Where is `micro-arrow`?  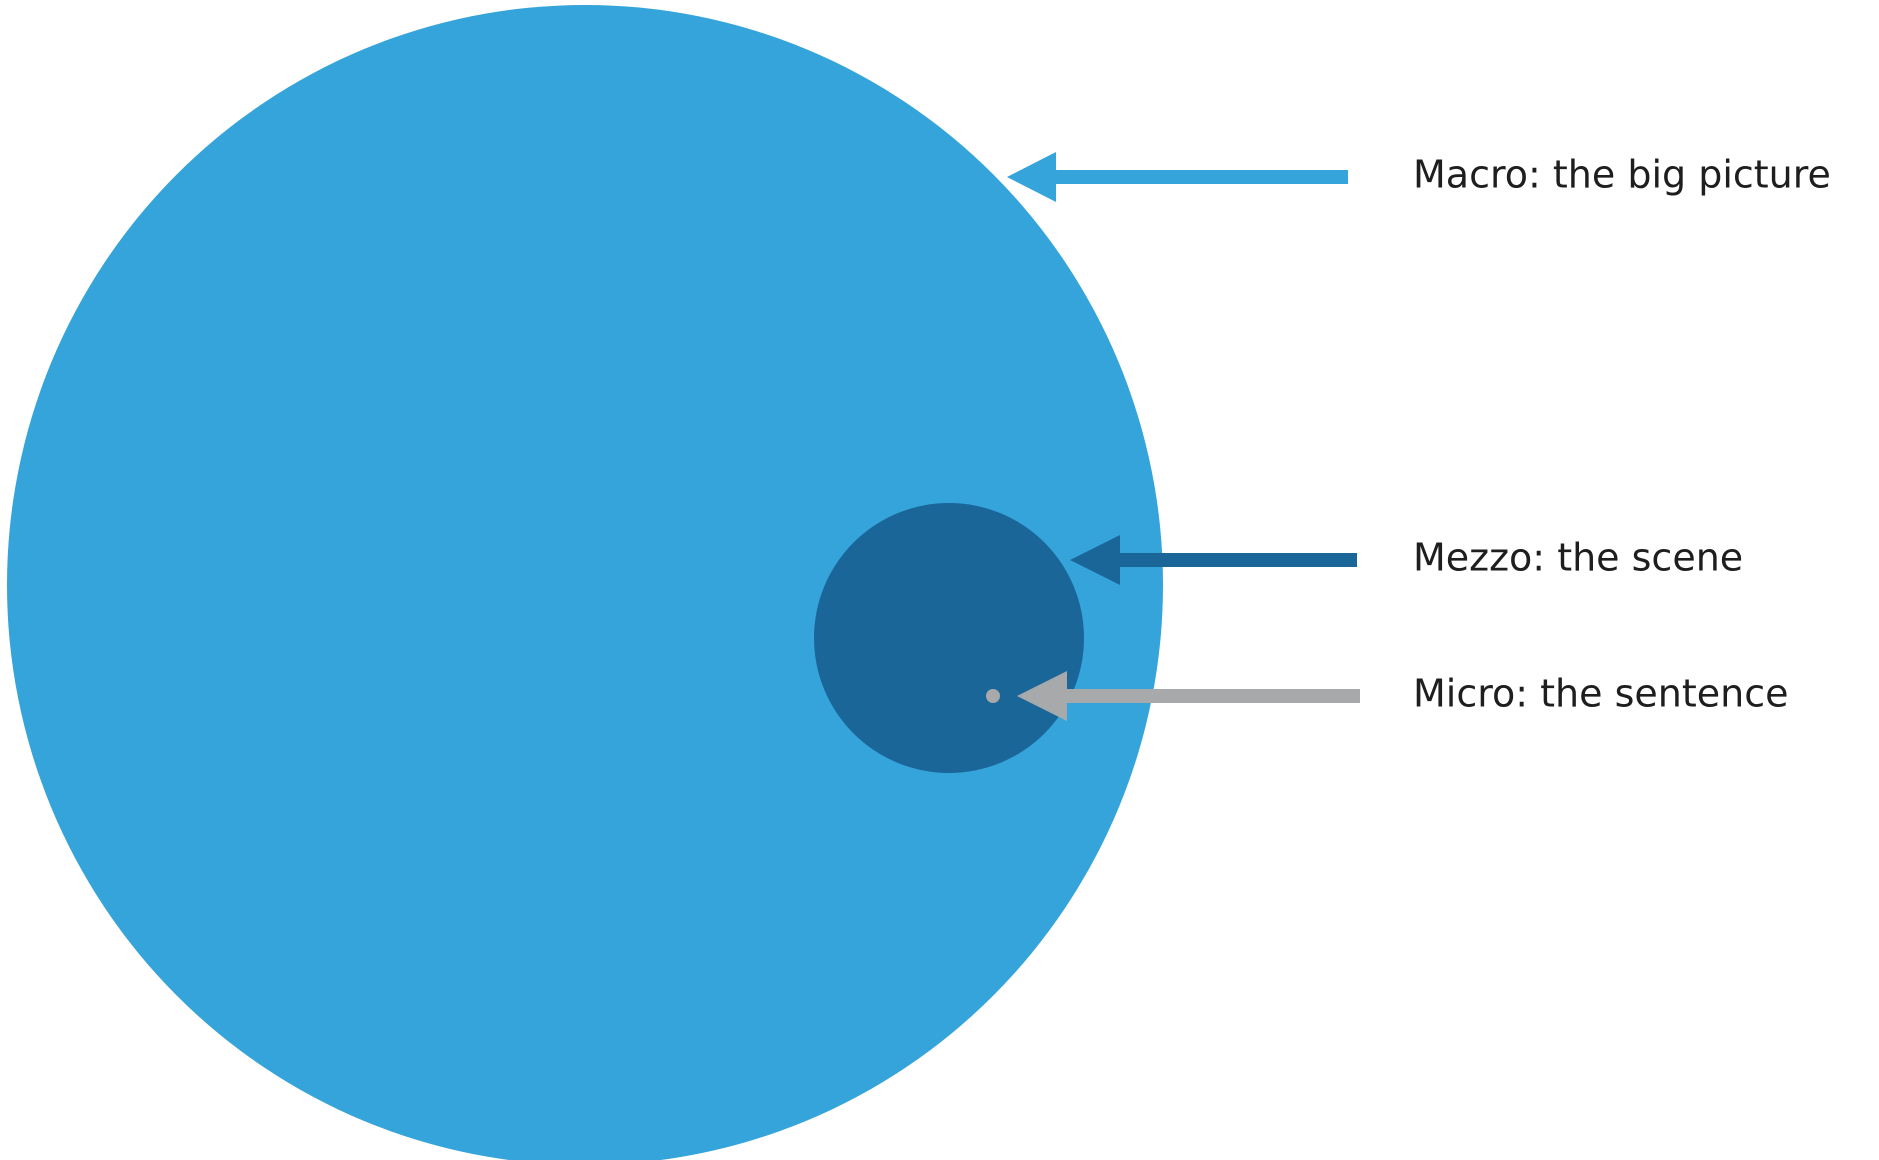 micro-arrow is located at coordinates (1188, 696).